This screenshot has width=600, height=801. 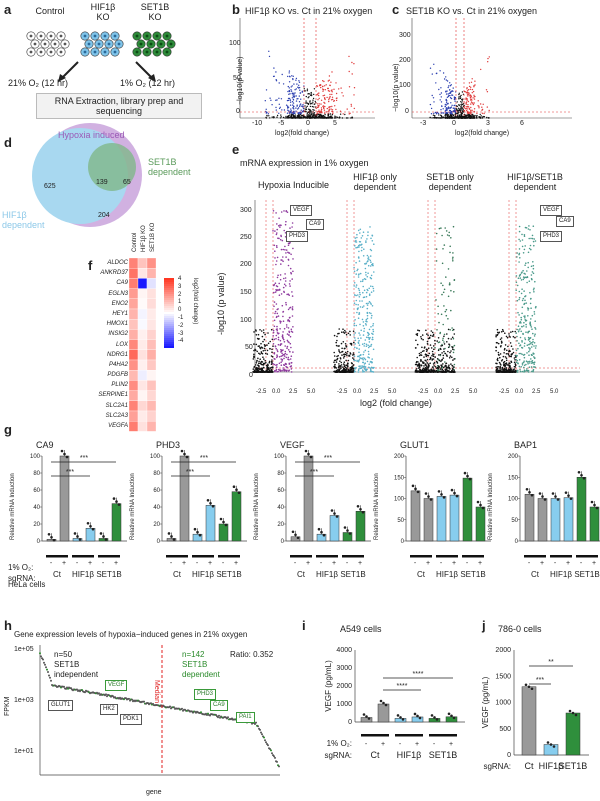 What do you see at coordinates (435, 286) in the screenshot?
I see `volcano-e-group` at bounding box center [435, 286].